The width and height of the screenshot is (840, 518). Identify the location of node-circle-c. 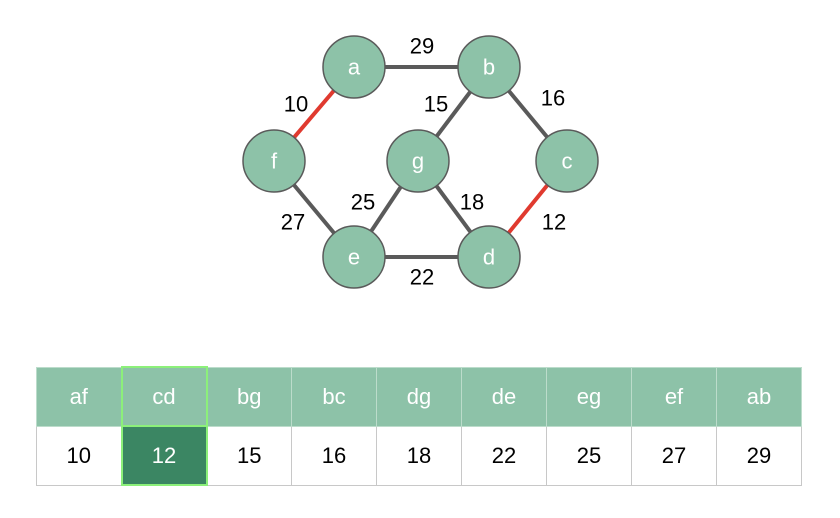
(567, 161).